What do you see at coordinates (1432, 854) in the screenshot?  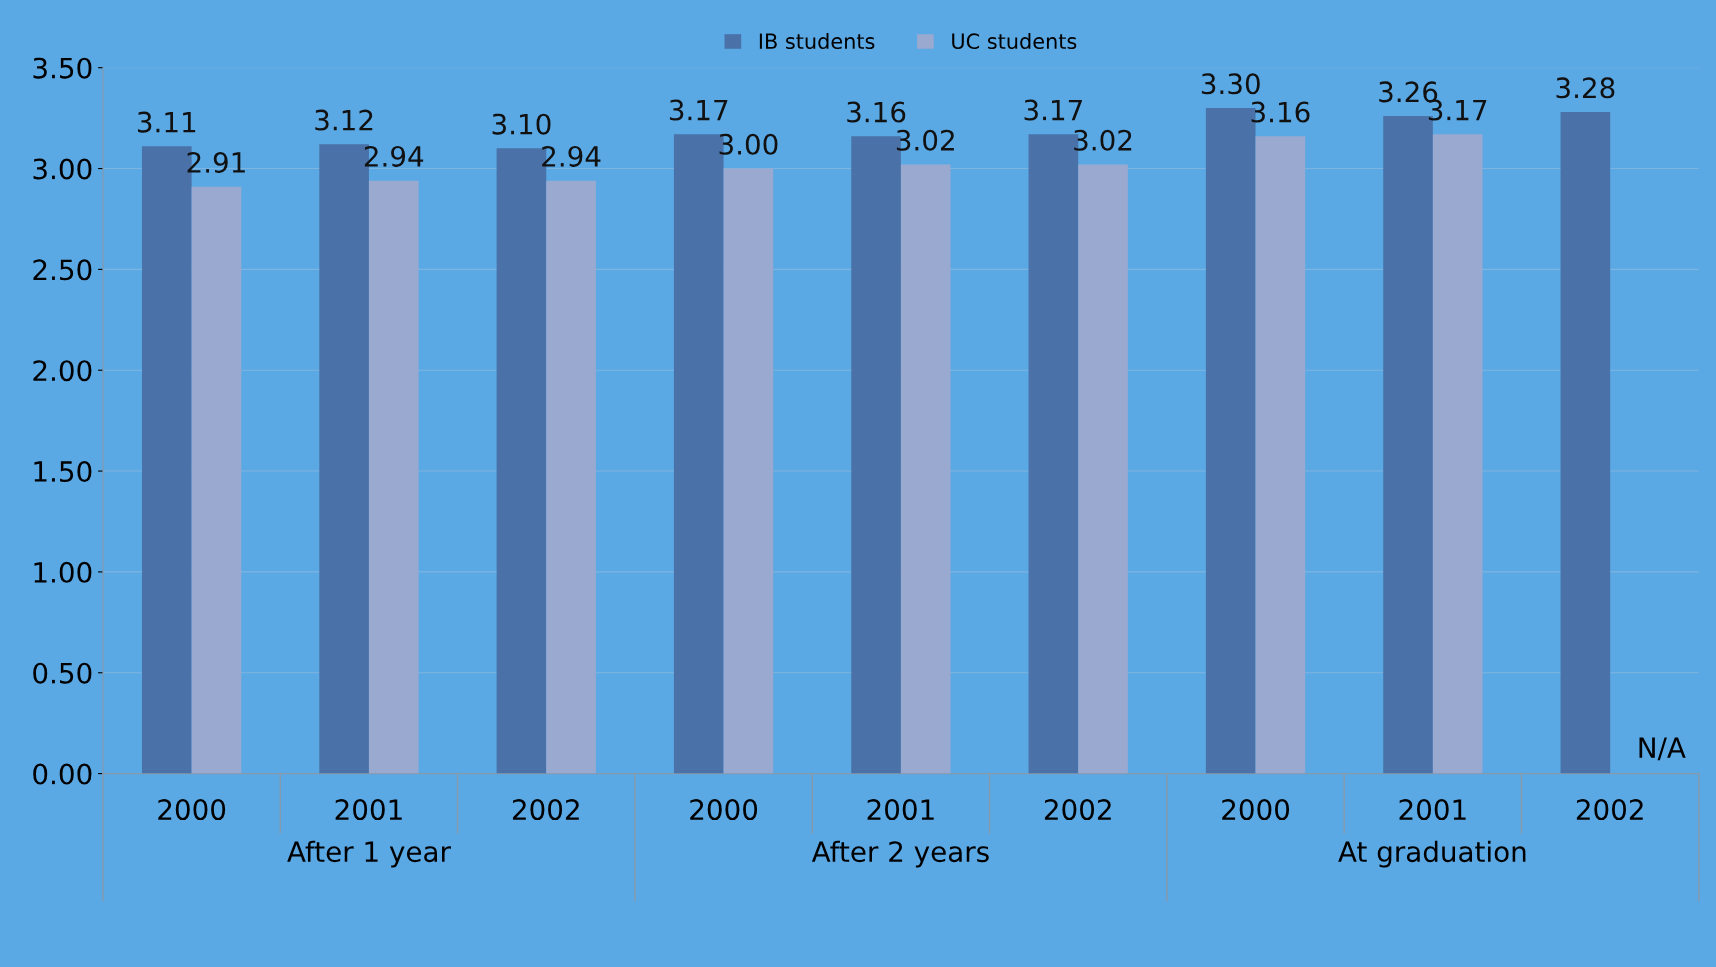 I see `text: At graduation` at bounding box center [1432, 854].